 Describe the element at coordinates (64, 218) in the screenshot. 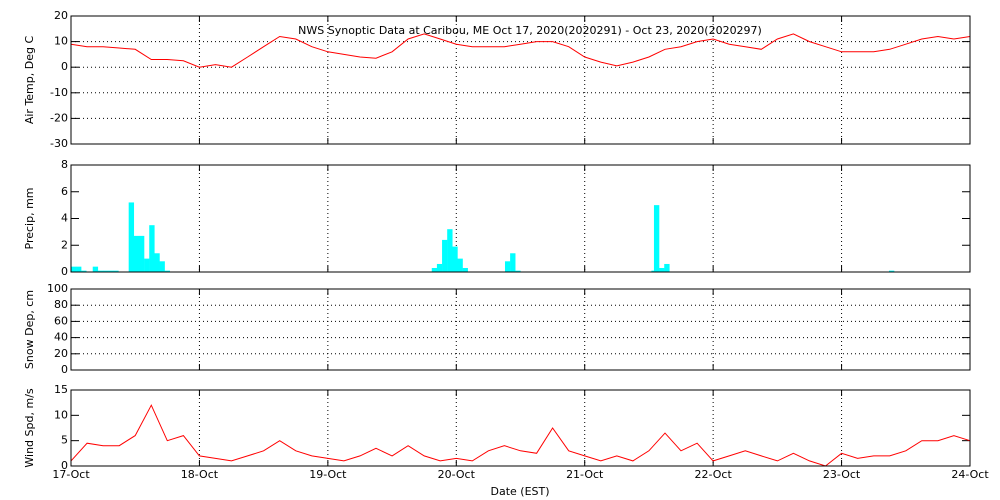

I see `y-tick-label: 4` at that location.